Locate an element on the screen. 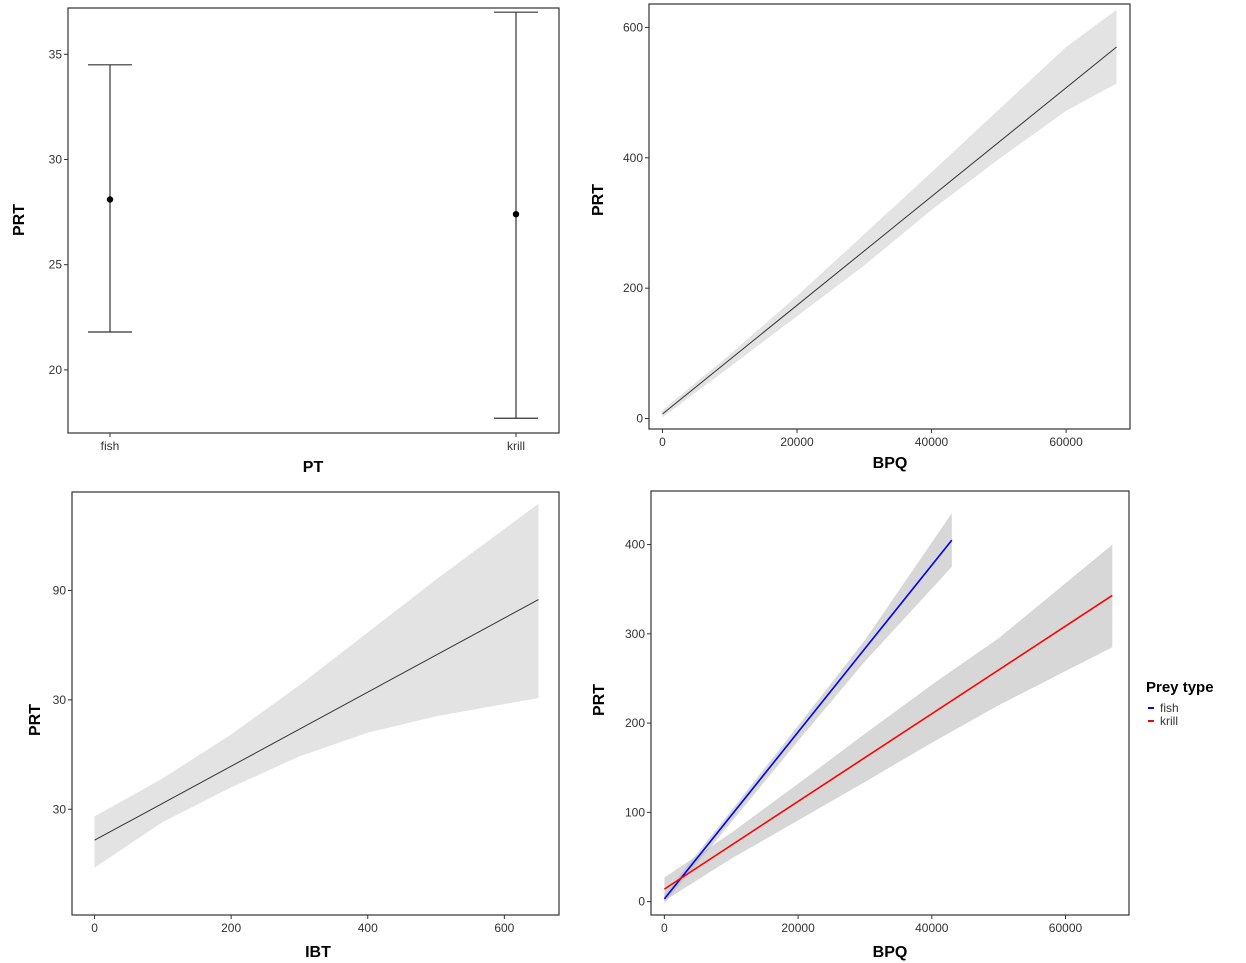  x-tick-label: 400 is located at coordinates (368, 928).